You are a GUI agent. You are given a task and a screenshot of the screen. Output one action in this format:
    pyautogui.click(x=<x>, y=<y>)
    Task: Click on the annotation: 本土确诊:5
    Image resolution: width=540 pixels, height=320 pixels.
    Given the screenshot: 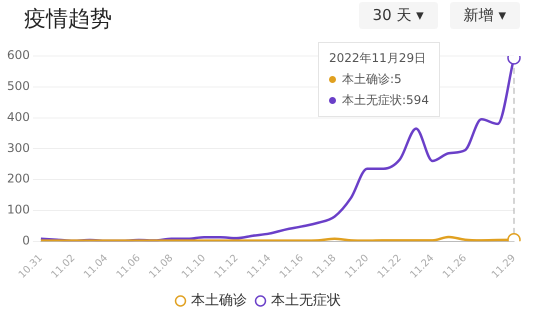 What is the action you would take?
    pyautogui.click(x=372, y=79)
    